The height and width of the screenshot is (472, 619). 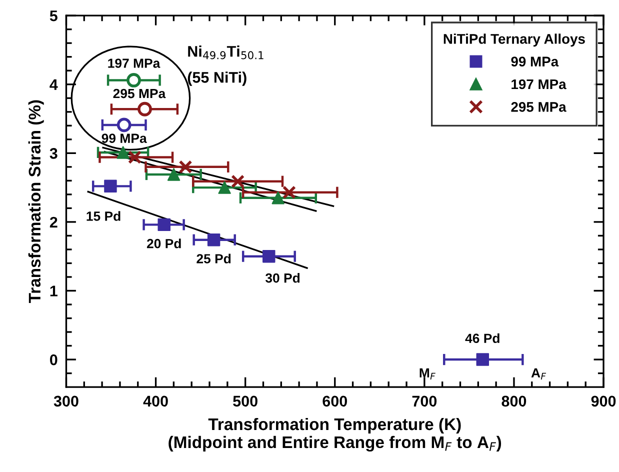 I want to click on annotation: 25 Pd, so click(x=213, y=259).